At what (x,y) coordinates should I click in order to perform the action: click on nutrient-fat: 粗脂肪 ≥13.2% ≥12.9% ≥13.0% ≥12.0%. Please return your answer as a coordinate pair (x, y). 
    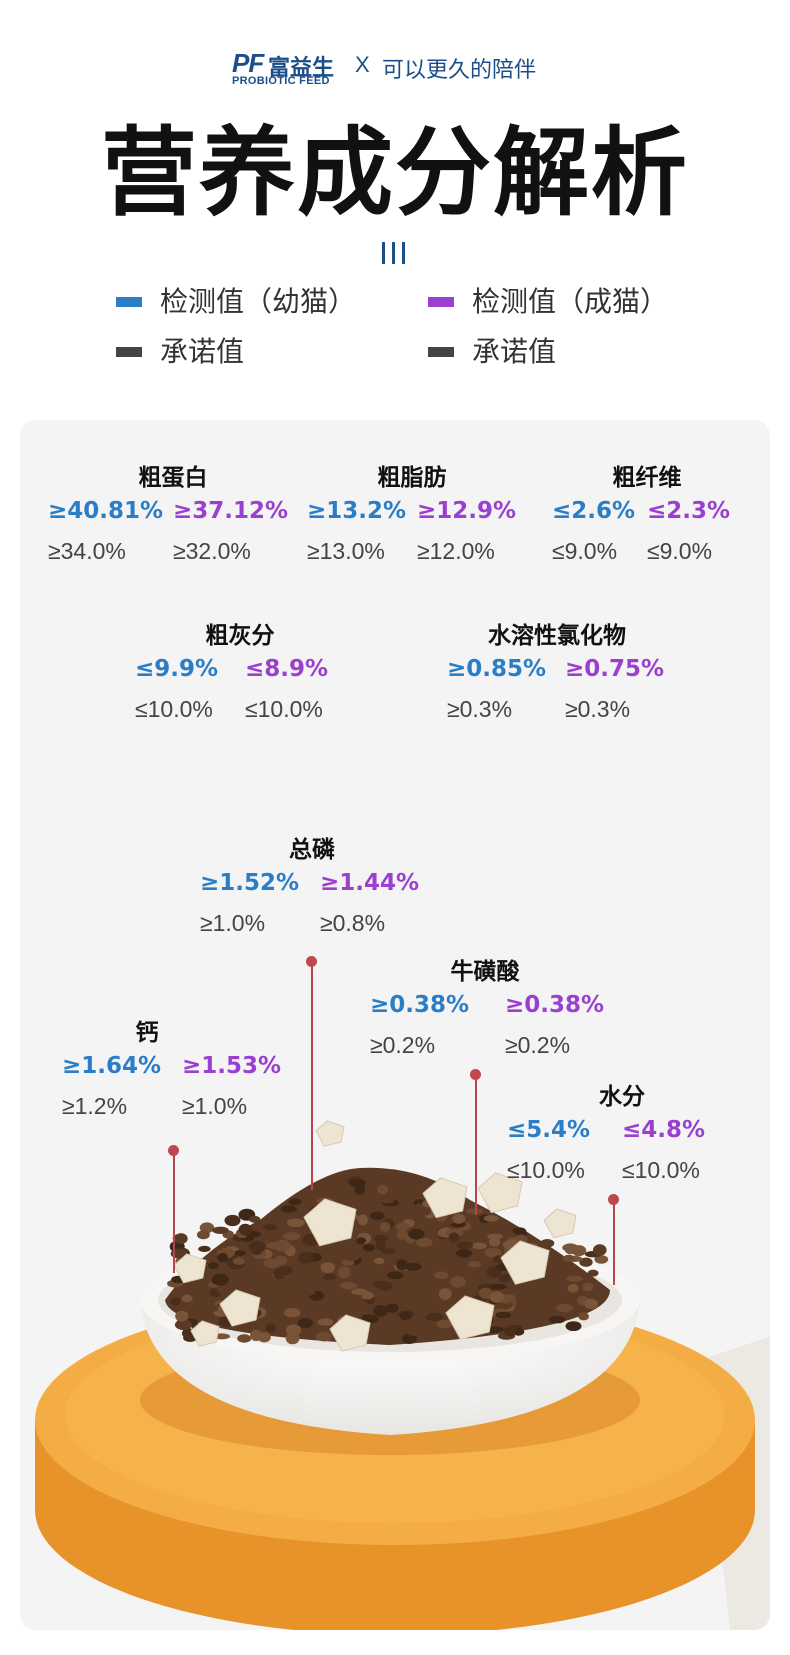
    Looking at the image, I should click on (417, 513).